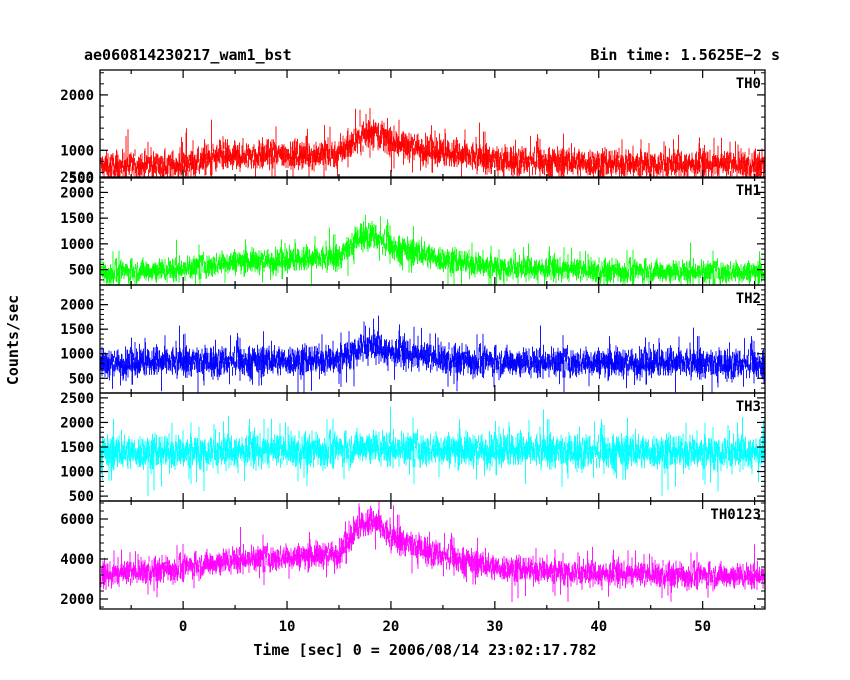 The image size is (850, 680). What do you see at coordinates (432, 354) in the screenshot?
I see `series-line-th2` at bounding box center [432, 354].